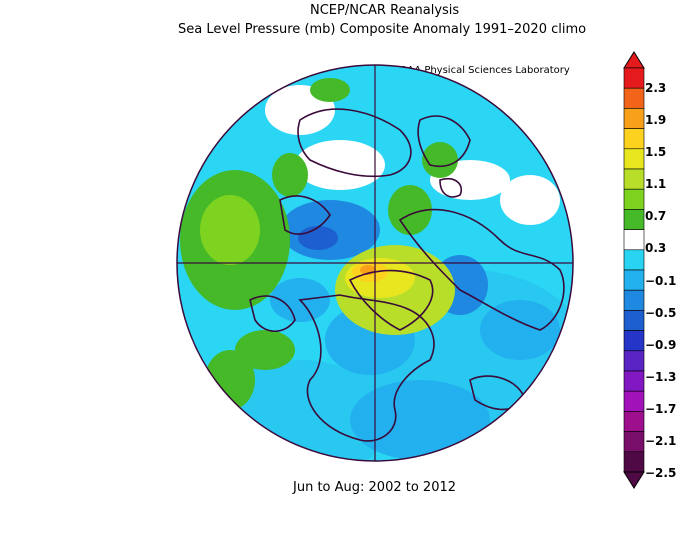 Image resolution: width=700 pixels, height=542 pixels. Describe the element at coordinates (661, 473) in the screenshot. I see `colorbar-tick-label: −2.5` at that location.